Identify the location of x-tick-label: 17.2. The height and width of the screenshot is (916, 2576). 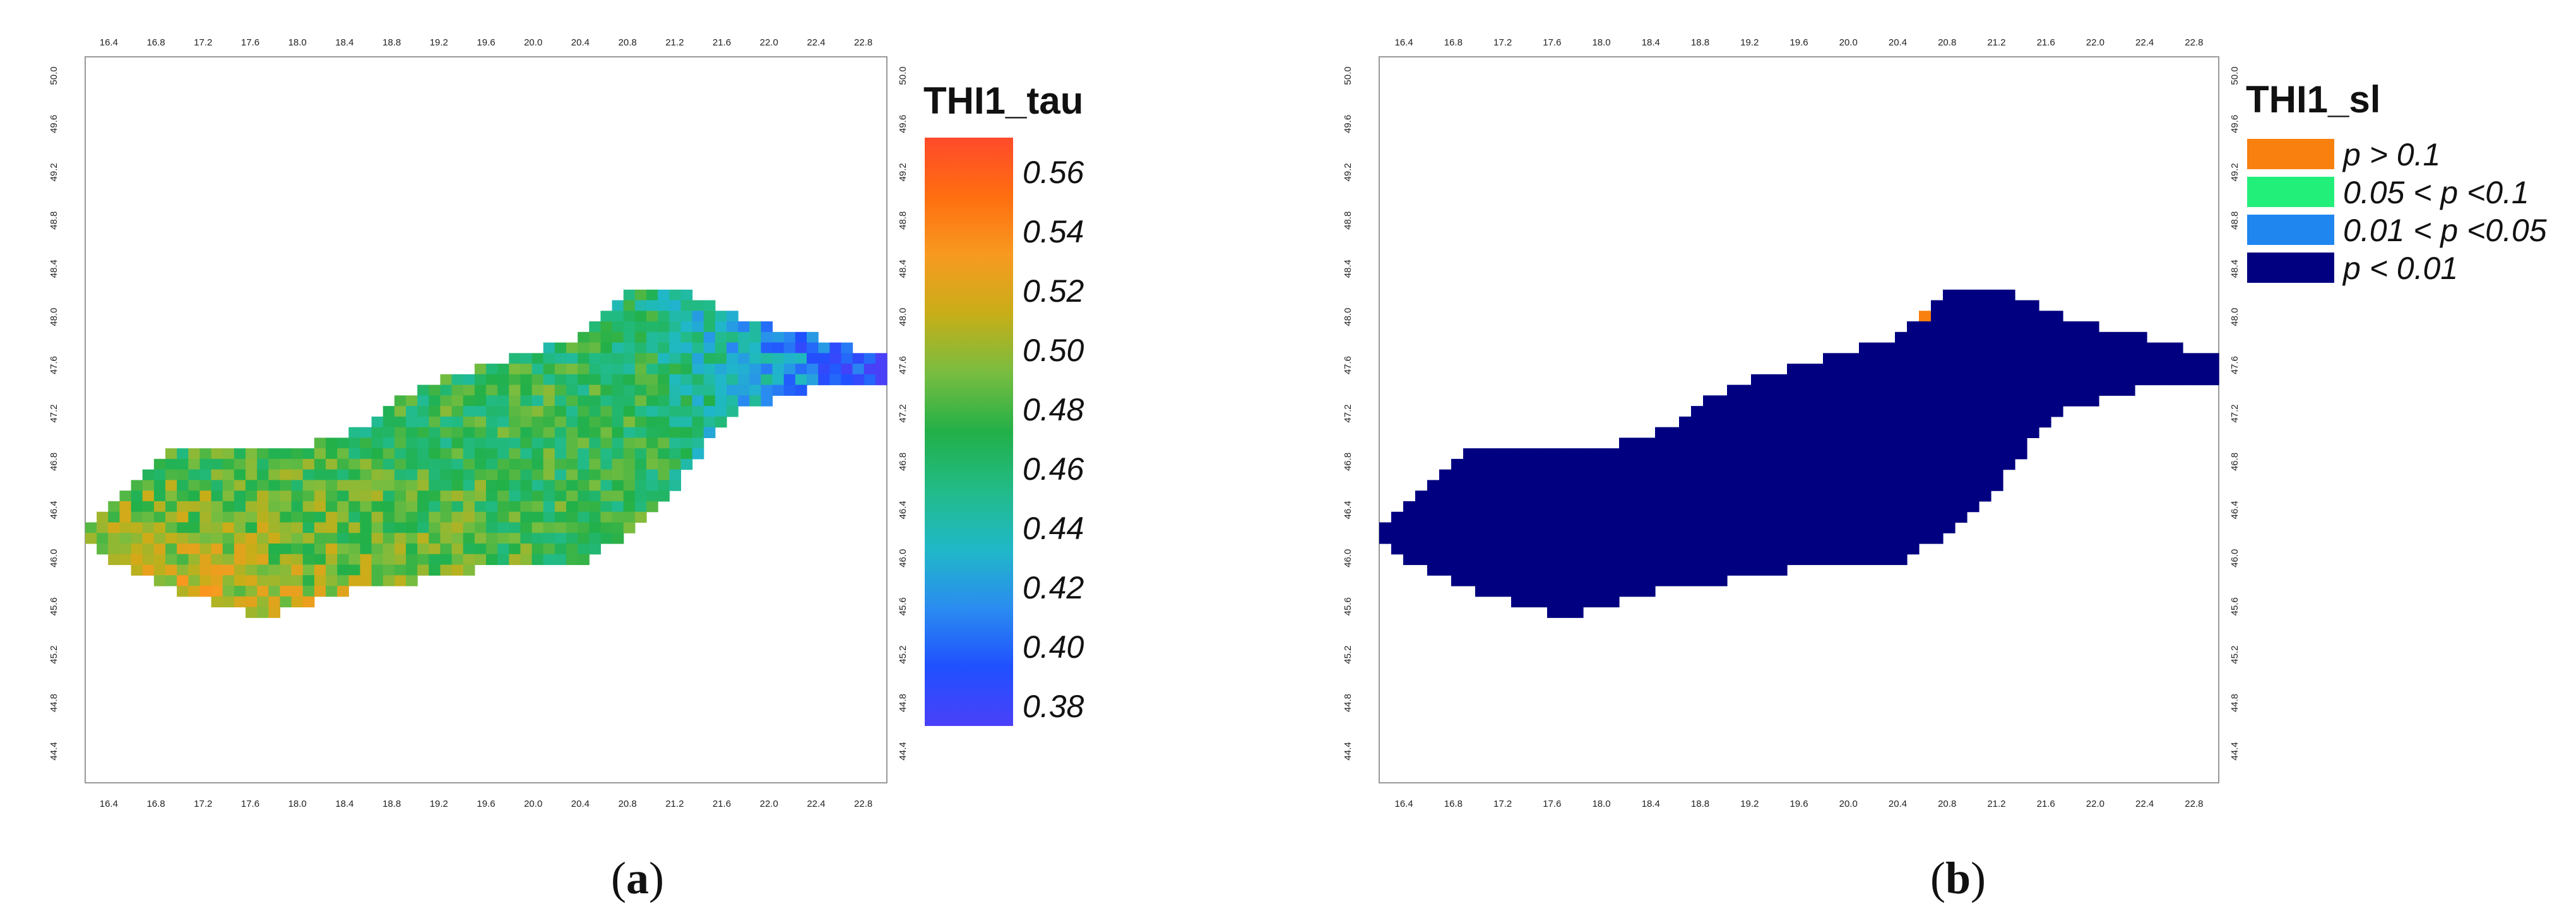
(203, 42).